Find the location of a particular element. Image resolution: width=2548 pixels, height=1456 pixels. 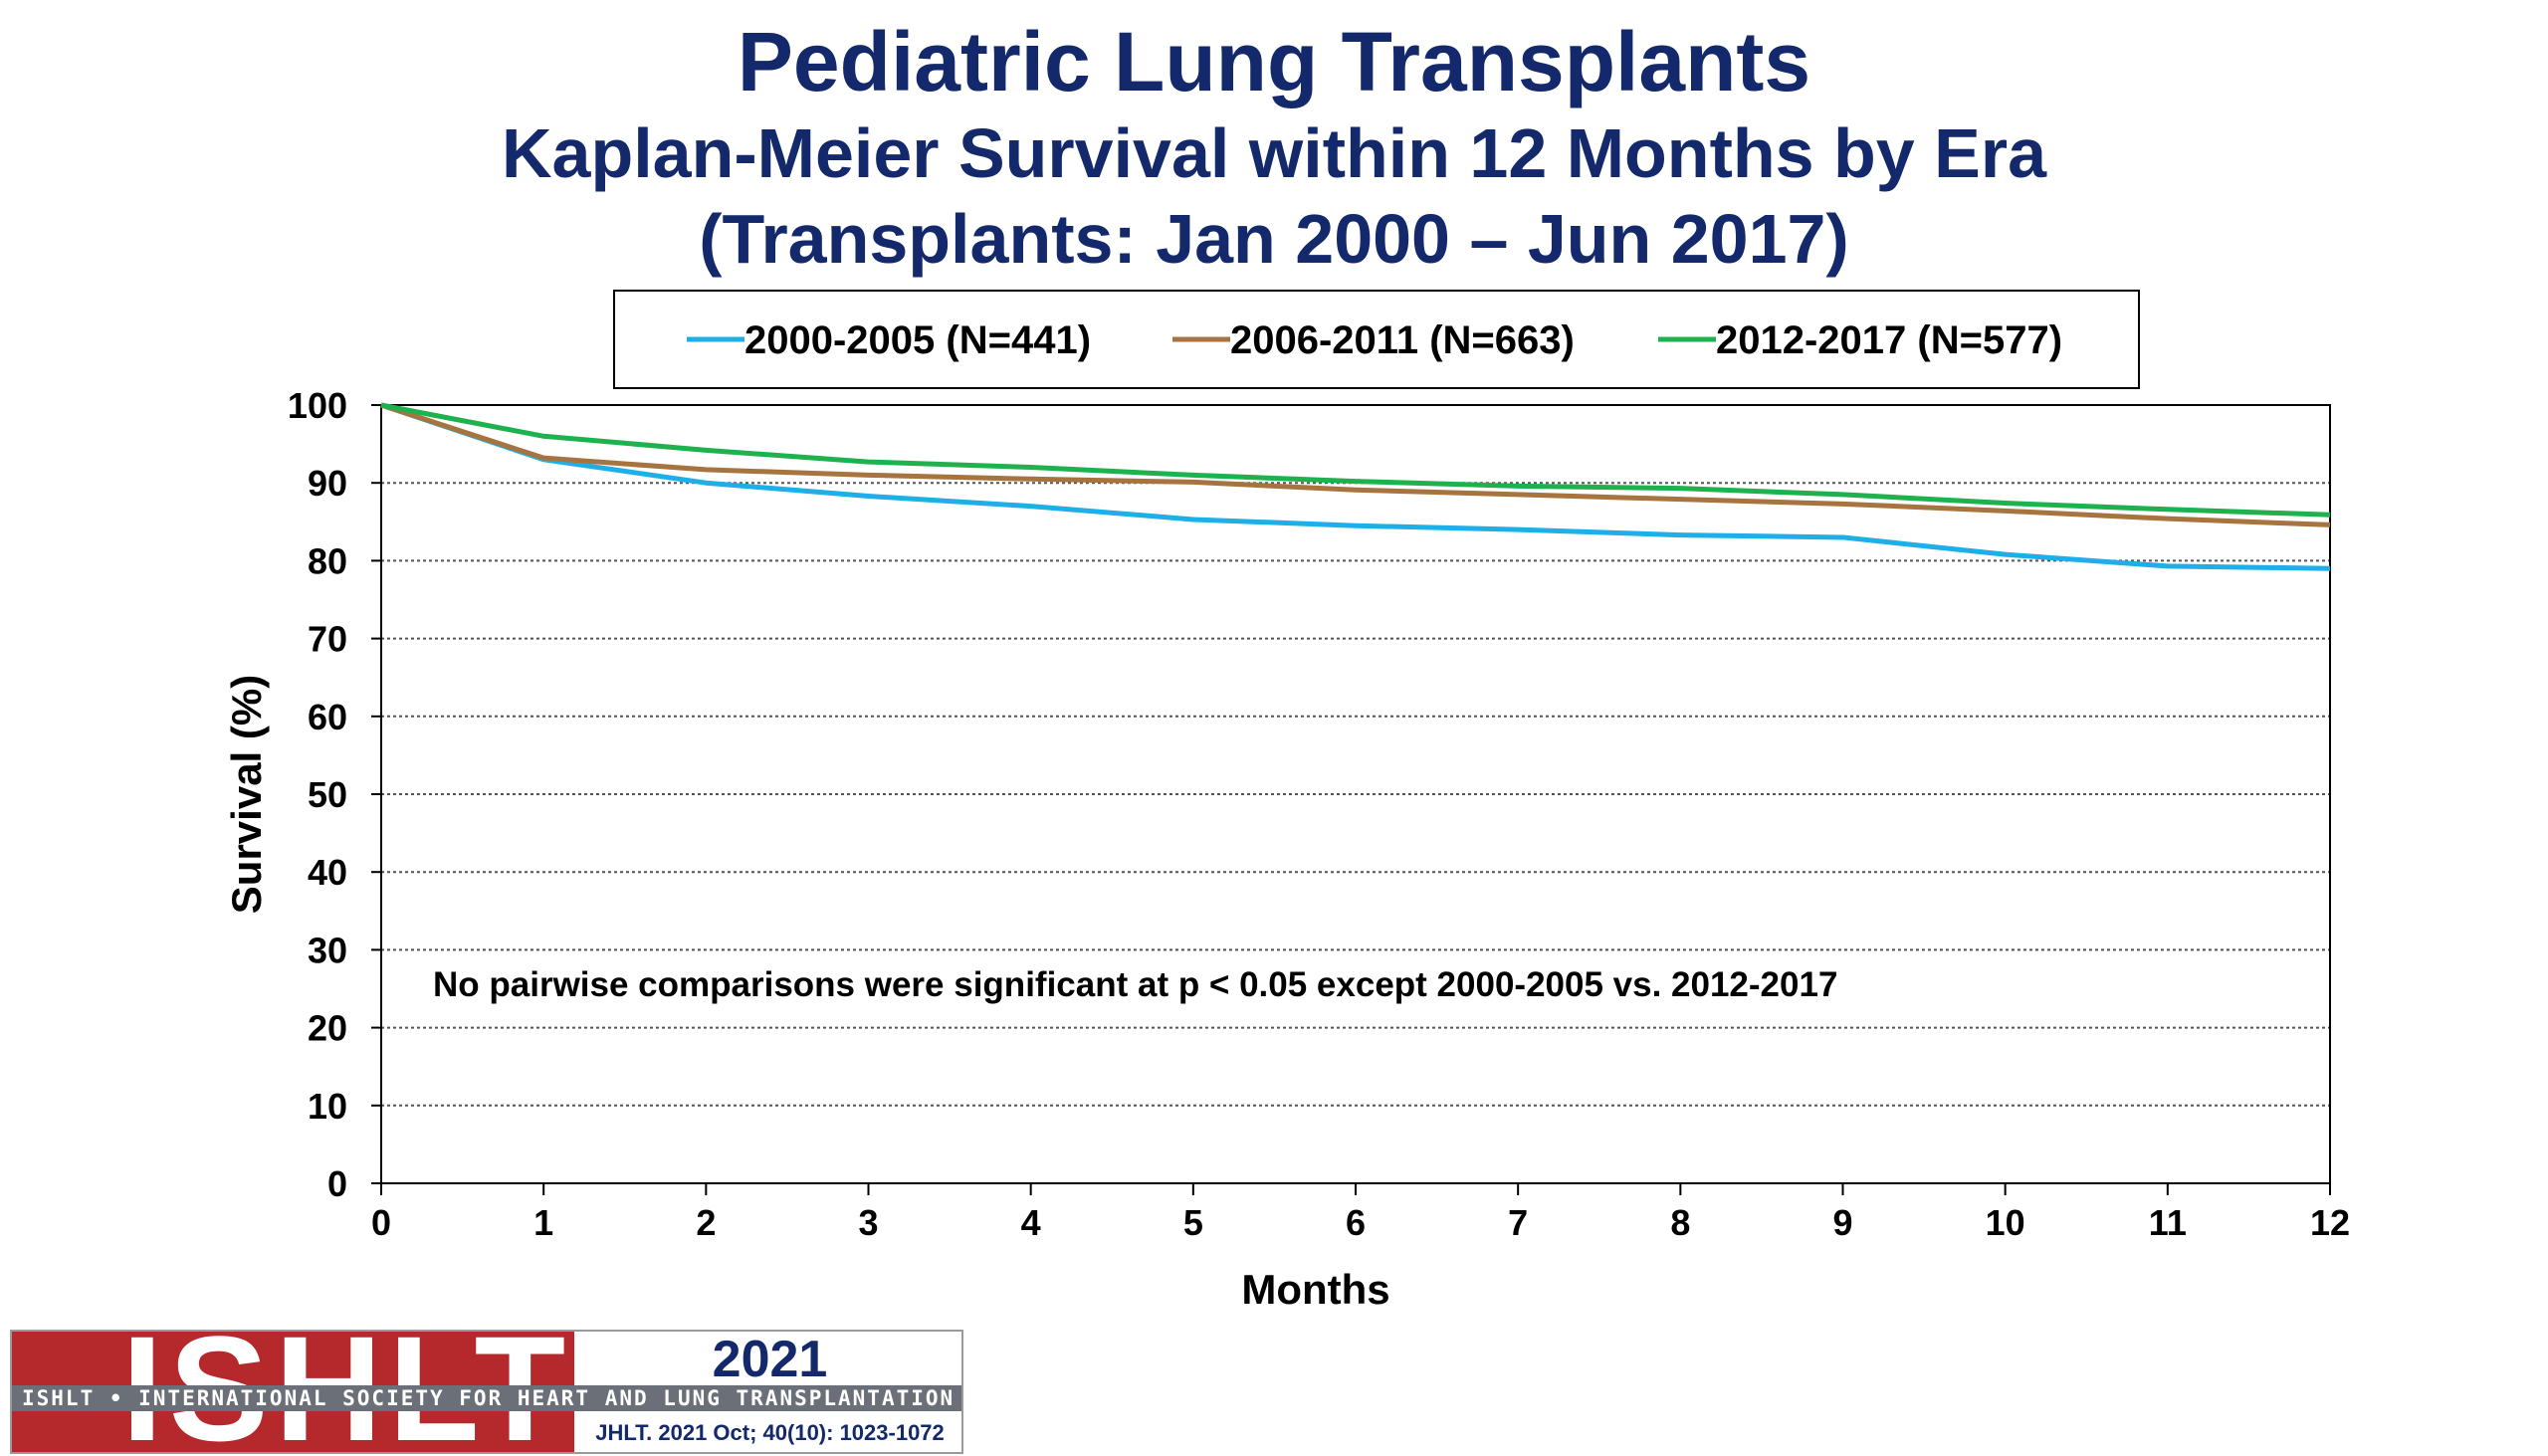

y-tick-label: 40 is located at coordinates (327, 872).